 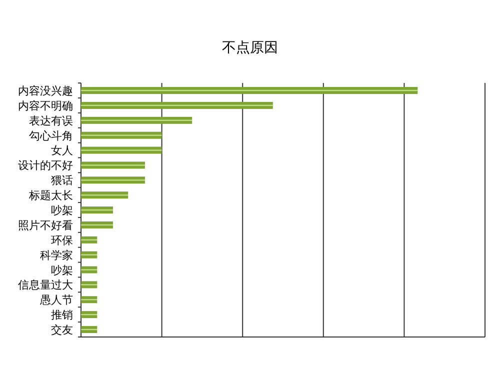 I want to click on y-tick-label: 女人, so click(x=62, y=151).